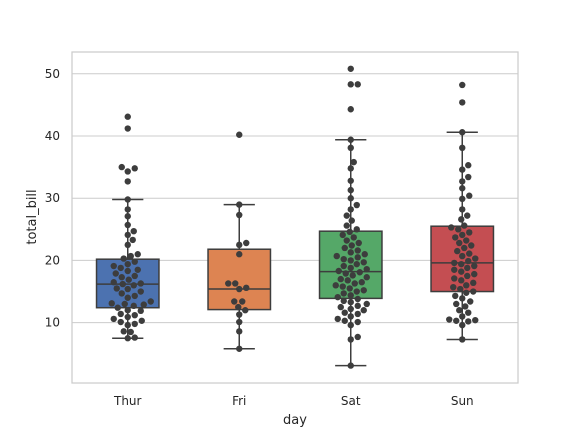 This screenshot has height=432, width=576. I want to click on box-fri, so click(239, 276).